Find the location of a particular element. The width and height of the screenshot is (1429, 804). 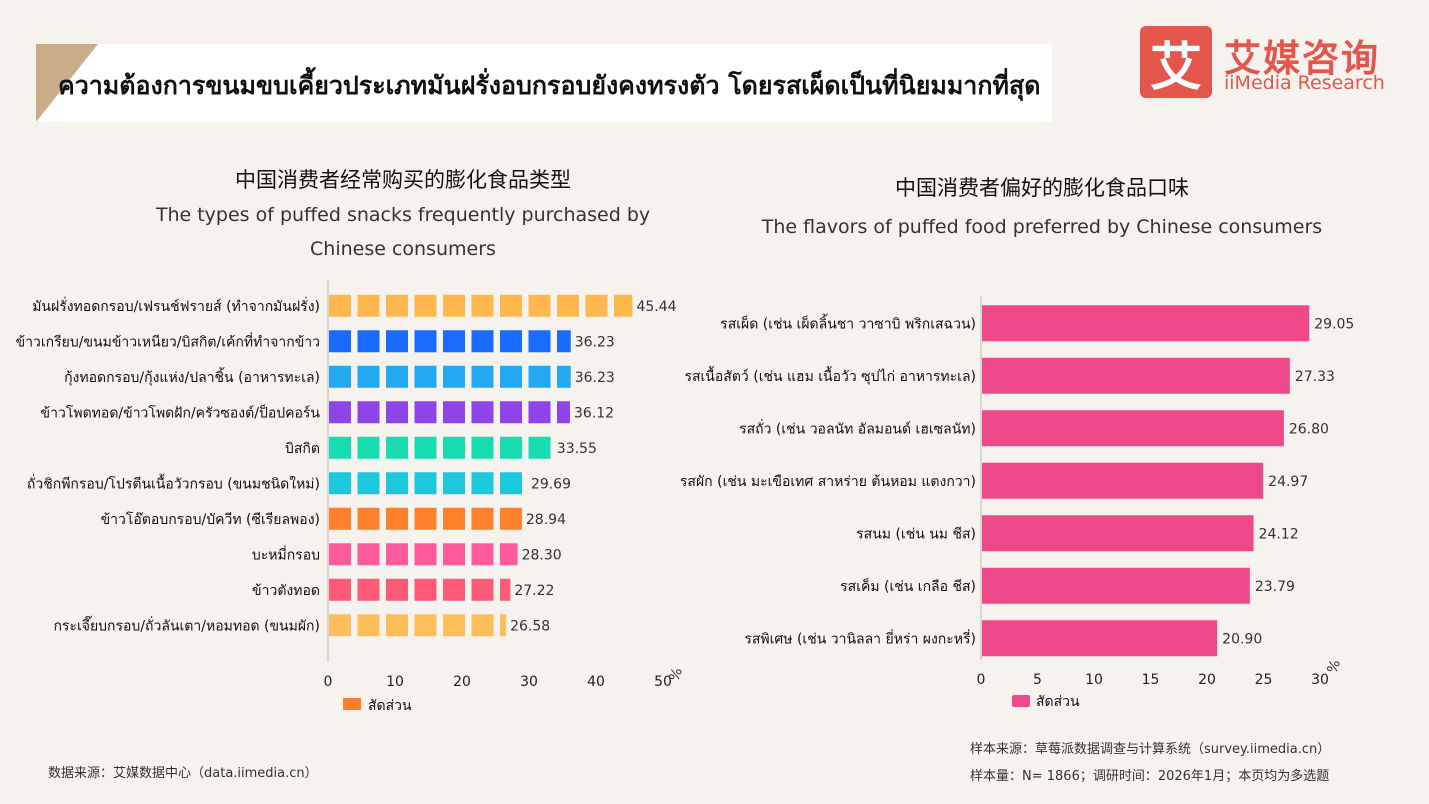

tick-label: 15 is located at coordinates (1151, 680).